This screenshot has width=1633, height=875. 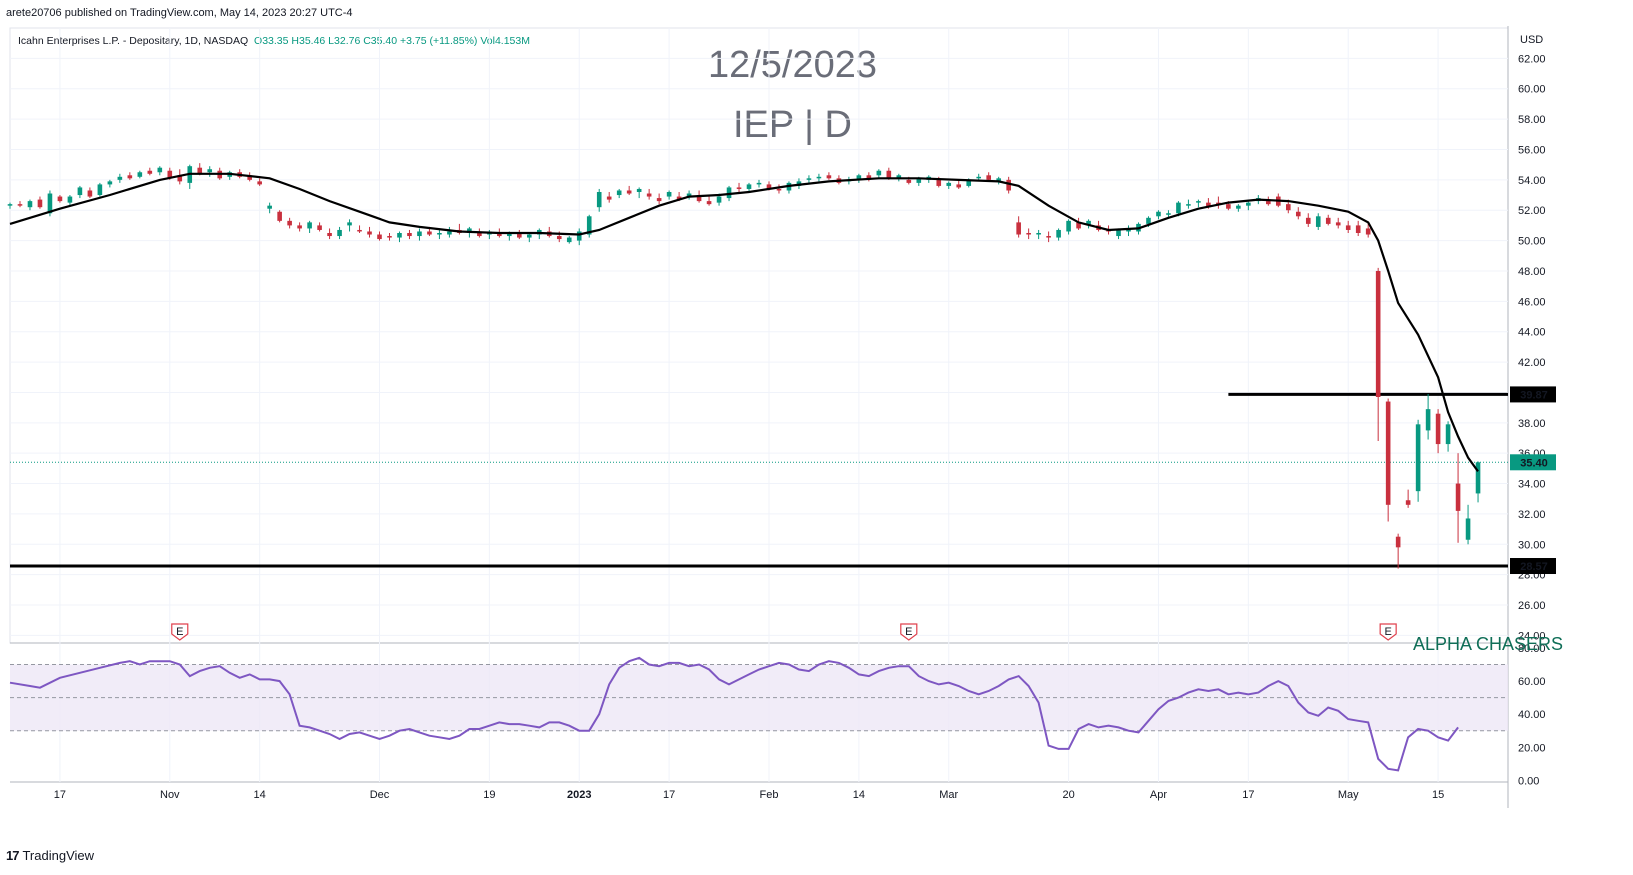 What do you see at coordinates (792, 125) in the screenshot?
I see `chart-subtitle: IEP | D` at bounding box center [792, 125].